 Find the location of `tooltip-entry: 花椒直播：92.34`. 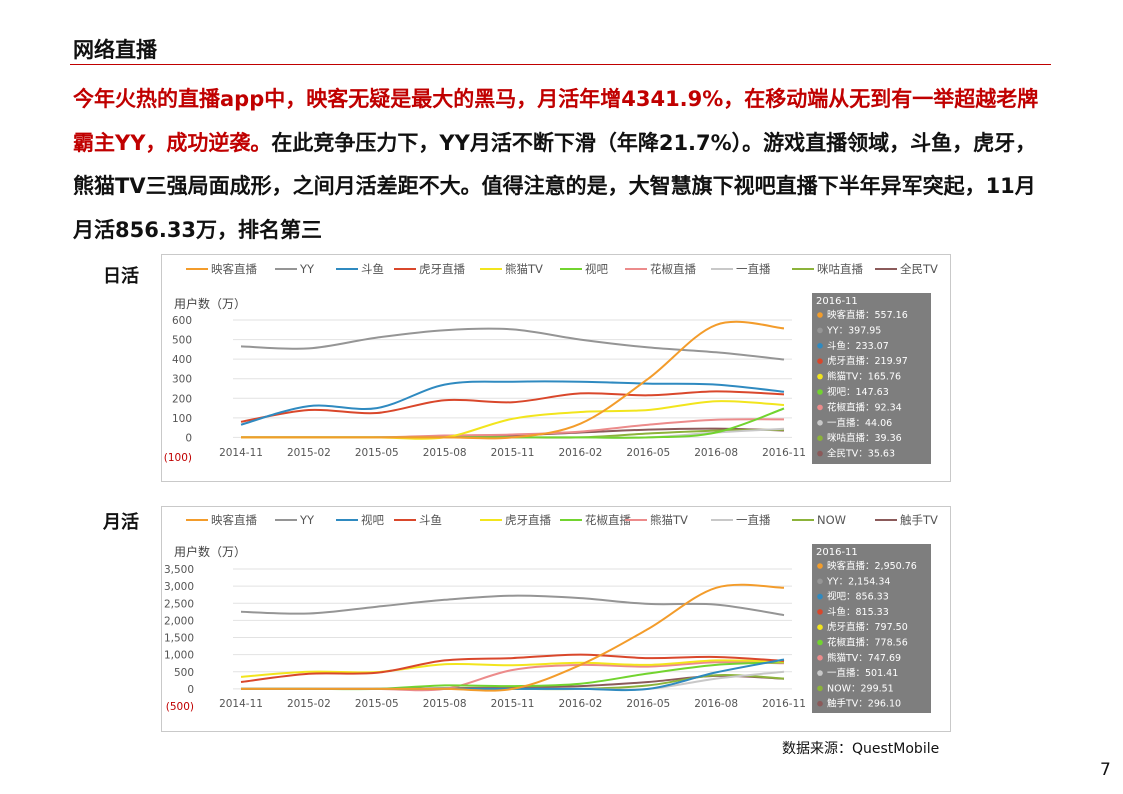

tooltip-entry: 花椒直播：92.34 is located at coordinates (864, 407).